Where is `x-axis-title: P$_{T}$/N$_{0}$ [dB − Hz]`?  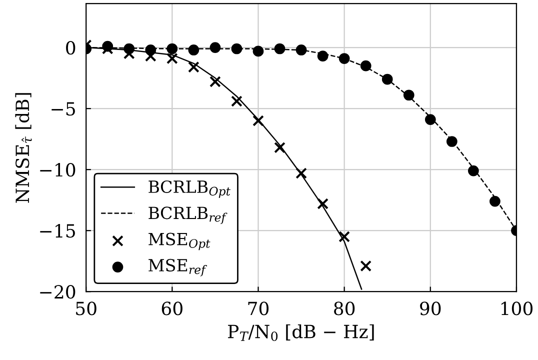 x-axis-title: P$_{T}$/N$_{0}$ [dB − Hz] is located at coordinates (301, 333).